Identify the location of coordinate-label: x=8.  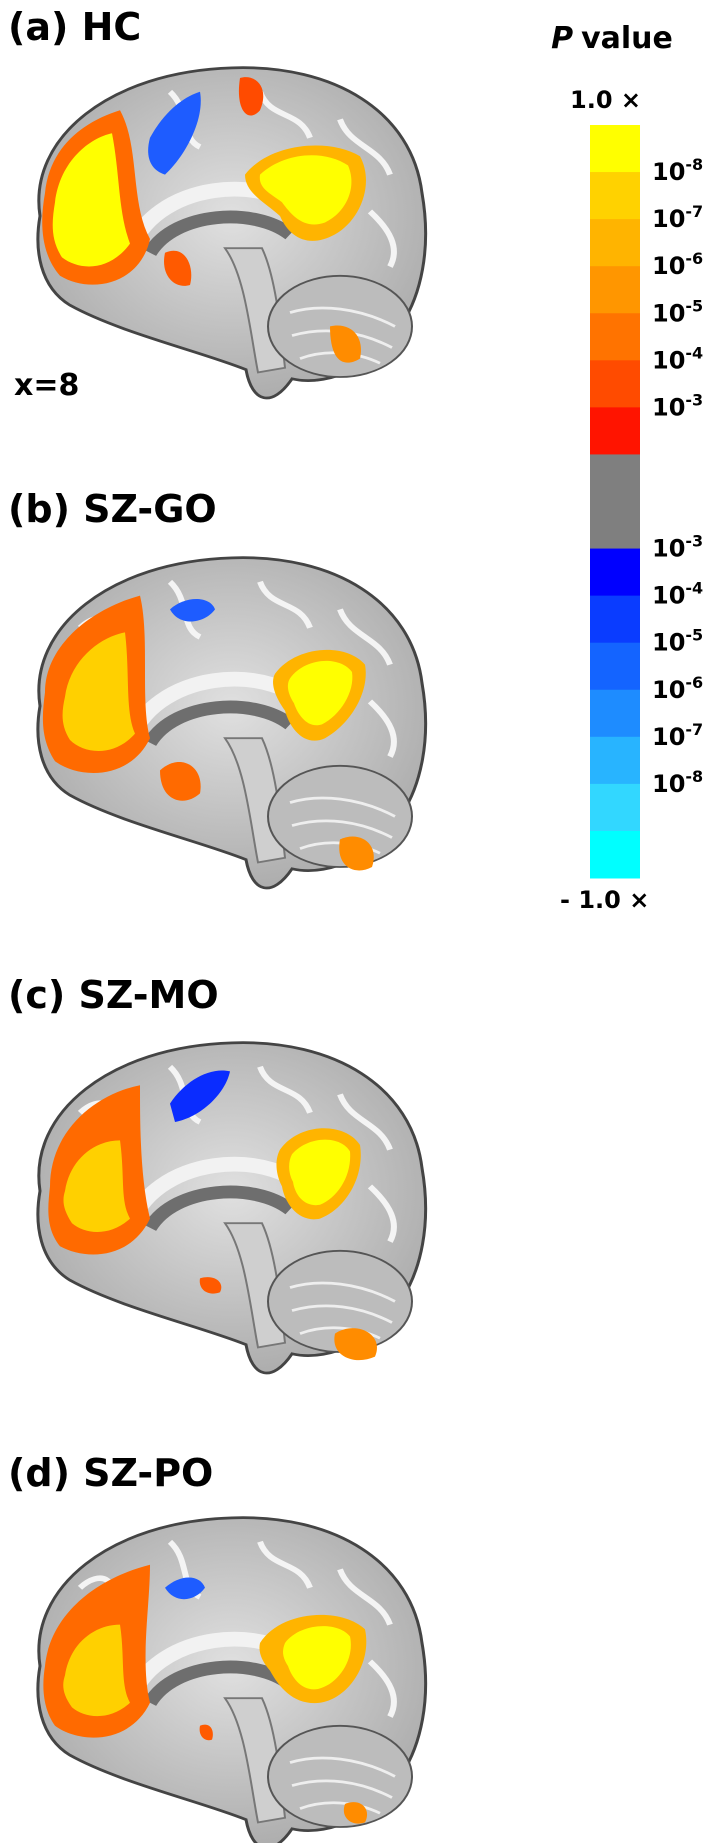
(46, 385).